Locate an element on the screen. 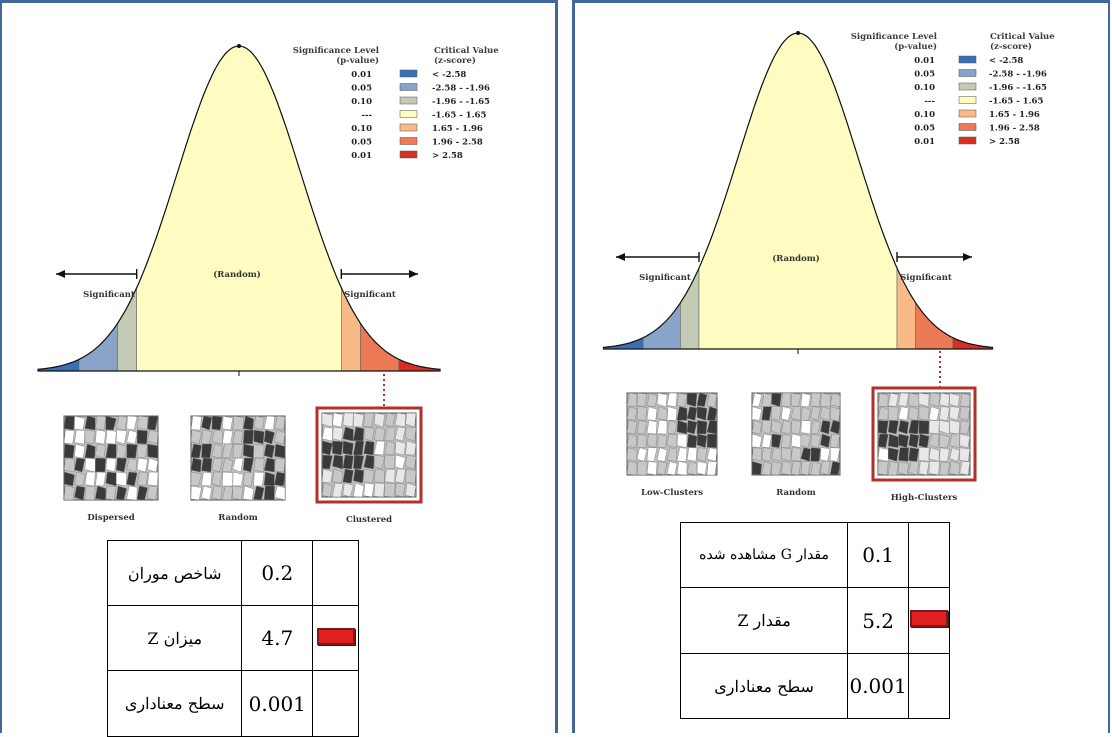  significance-value: 0.001 is located at coordinates (277, 703).